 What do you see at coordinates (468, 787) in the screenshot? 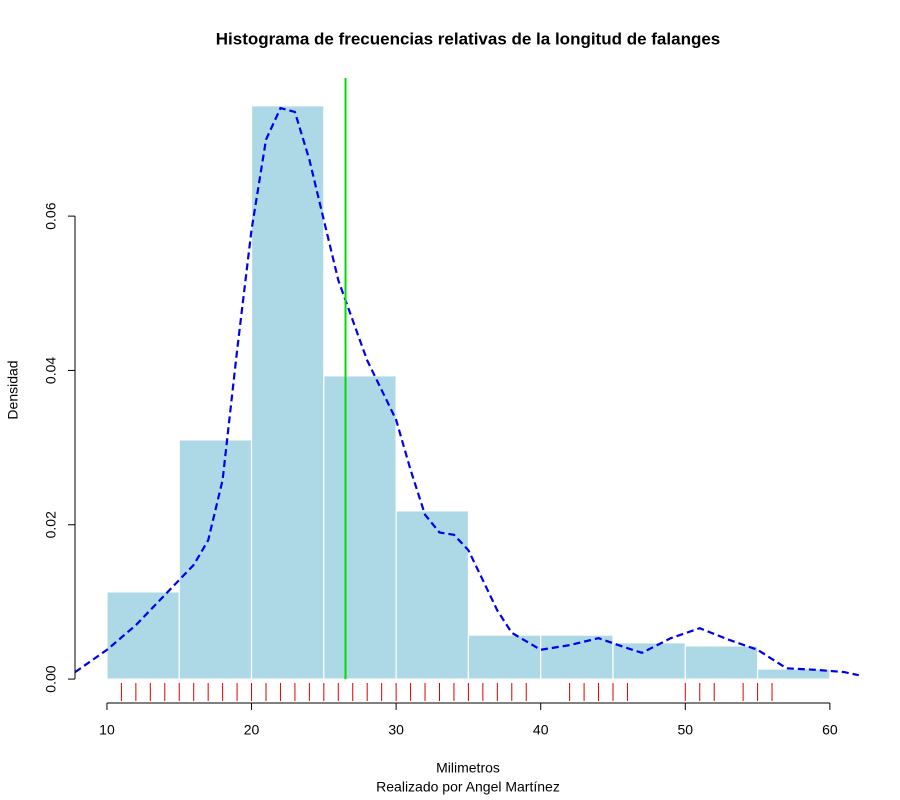
I see `subtitle: Realizado por Angel Martínez` at bounding box center [468, 787].